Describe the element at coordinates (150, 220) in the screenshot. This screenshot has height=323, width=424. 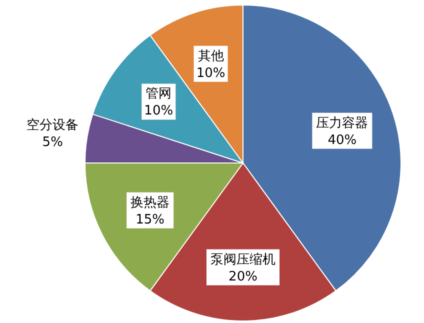
I see `data-label: 15%` at that location.